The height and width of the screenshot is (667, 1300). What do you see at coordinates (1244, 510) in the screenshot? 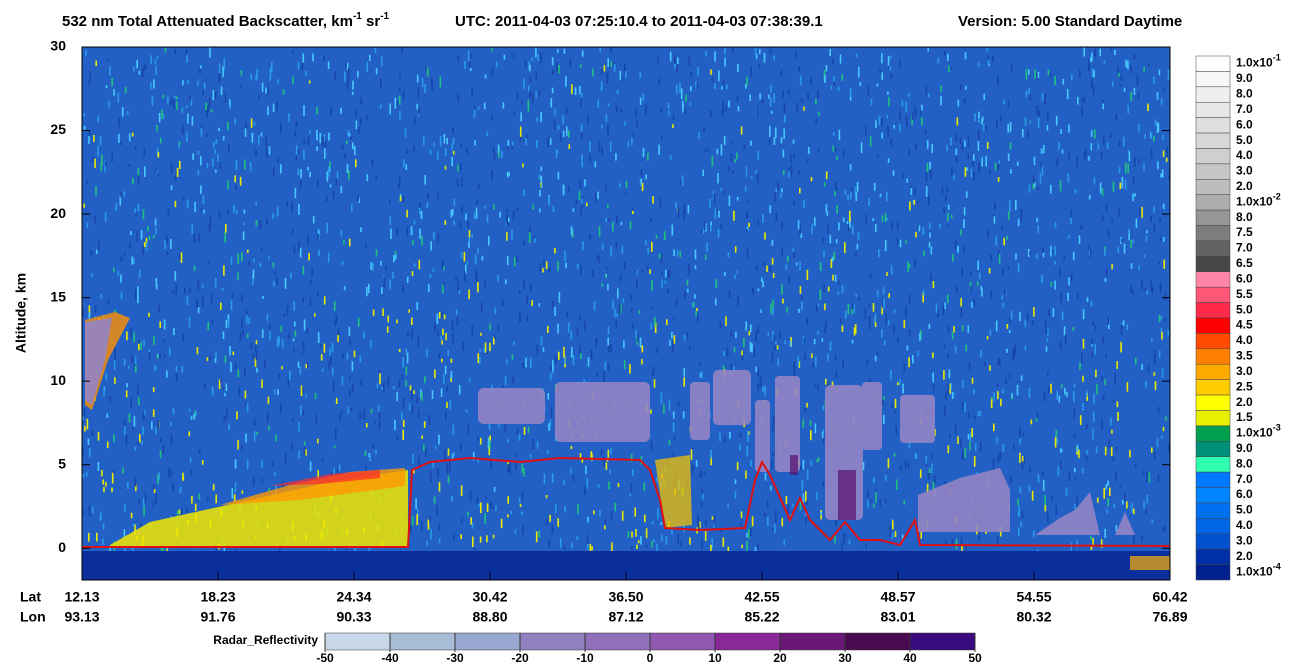
I see `colorbar-label-text: 5.0` at bounding box center [1244, 510].